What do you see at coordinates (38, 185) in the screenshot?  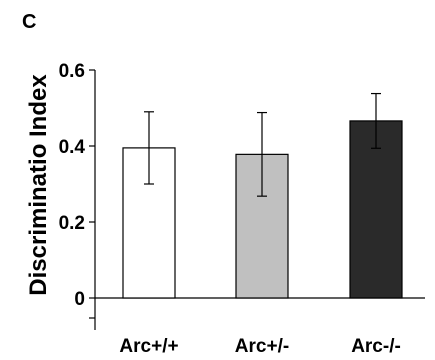 I see `y-axis-title: Discriminatio Index` at bounding box center [38, 185].